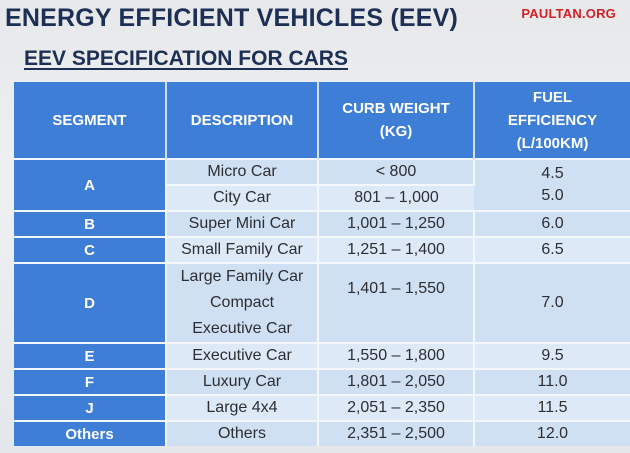 This screenshot has height=453, width=630. I want to click on table-row: City Car 801 – 1,000, so click(322, 197).